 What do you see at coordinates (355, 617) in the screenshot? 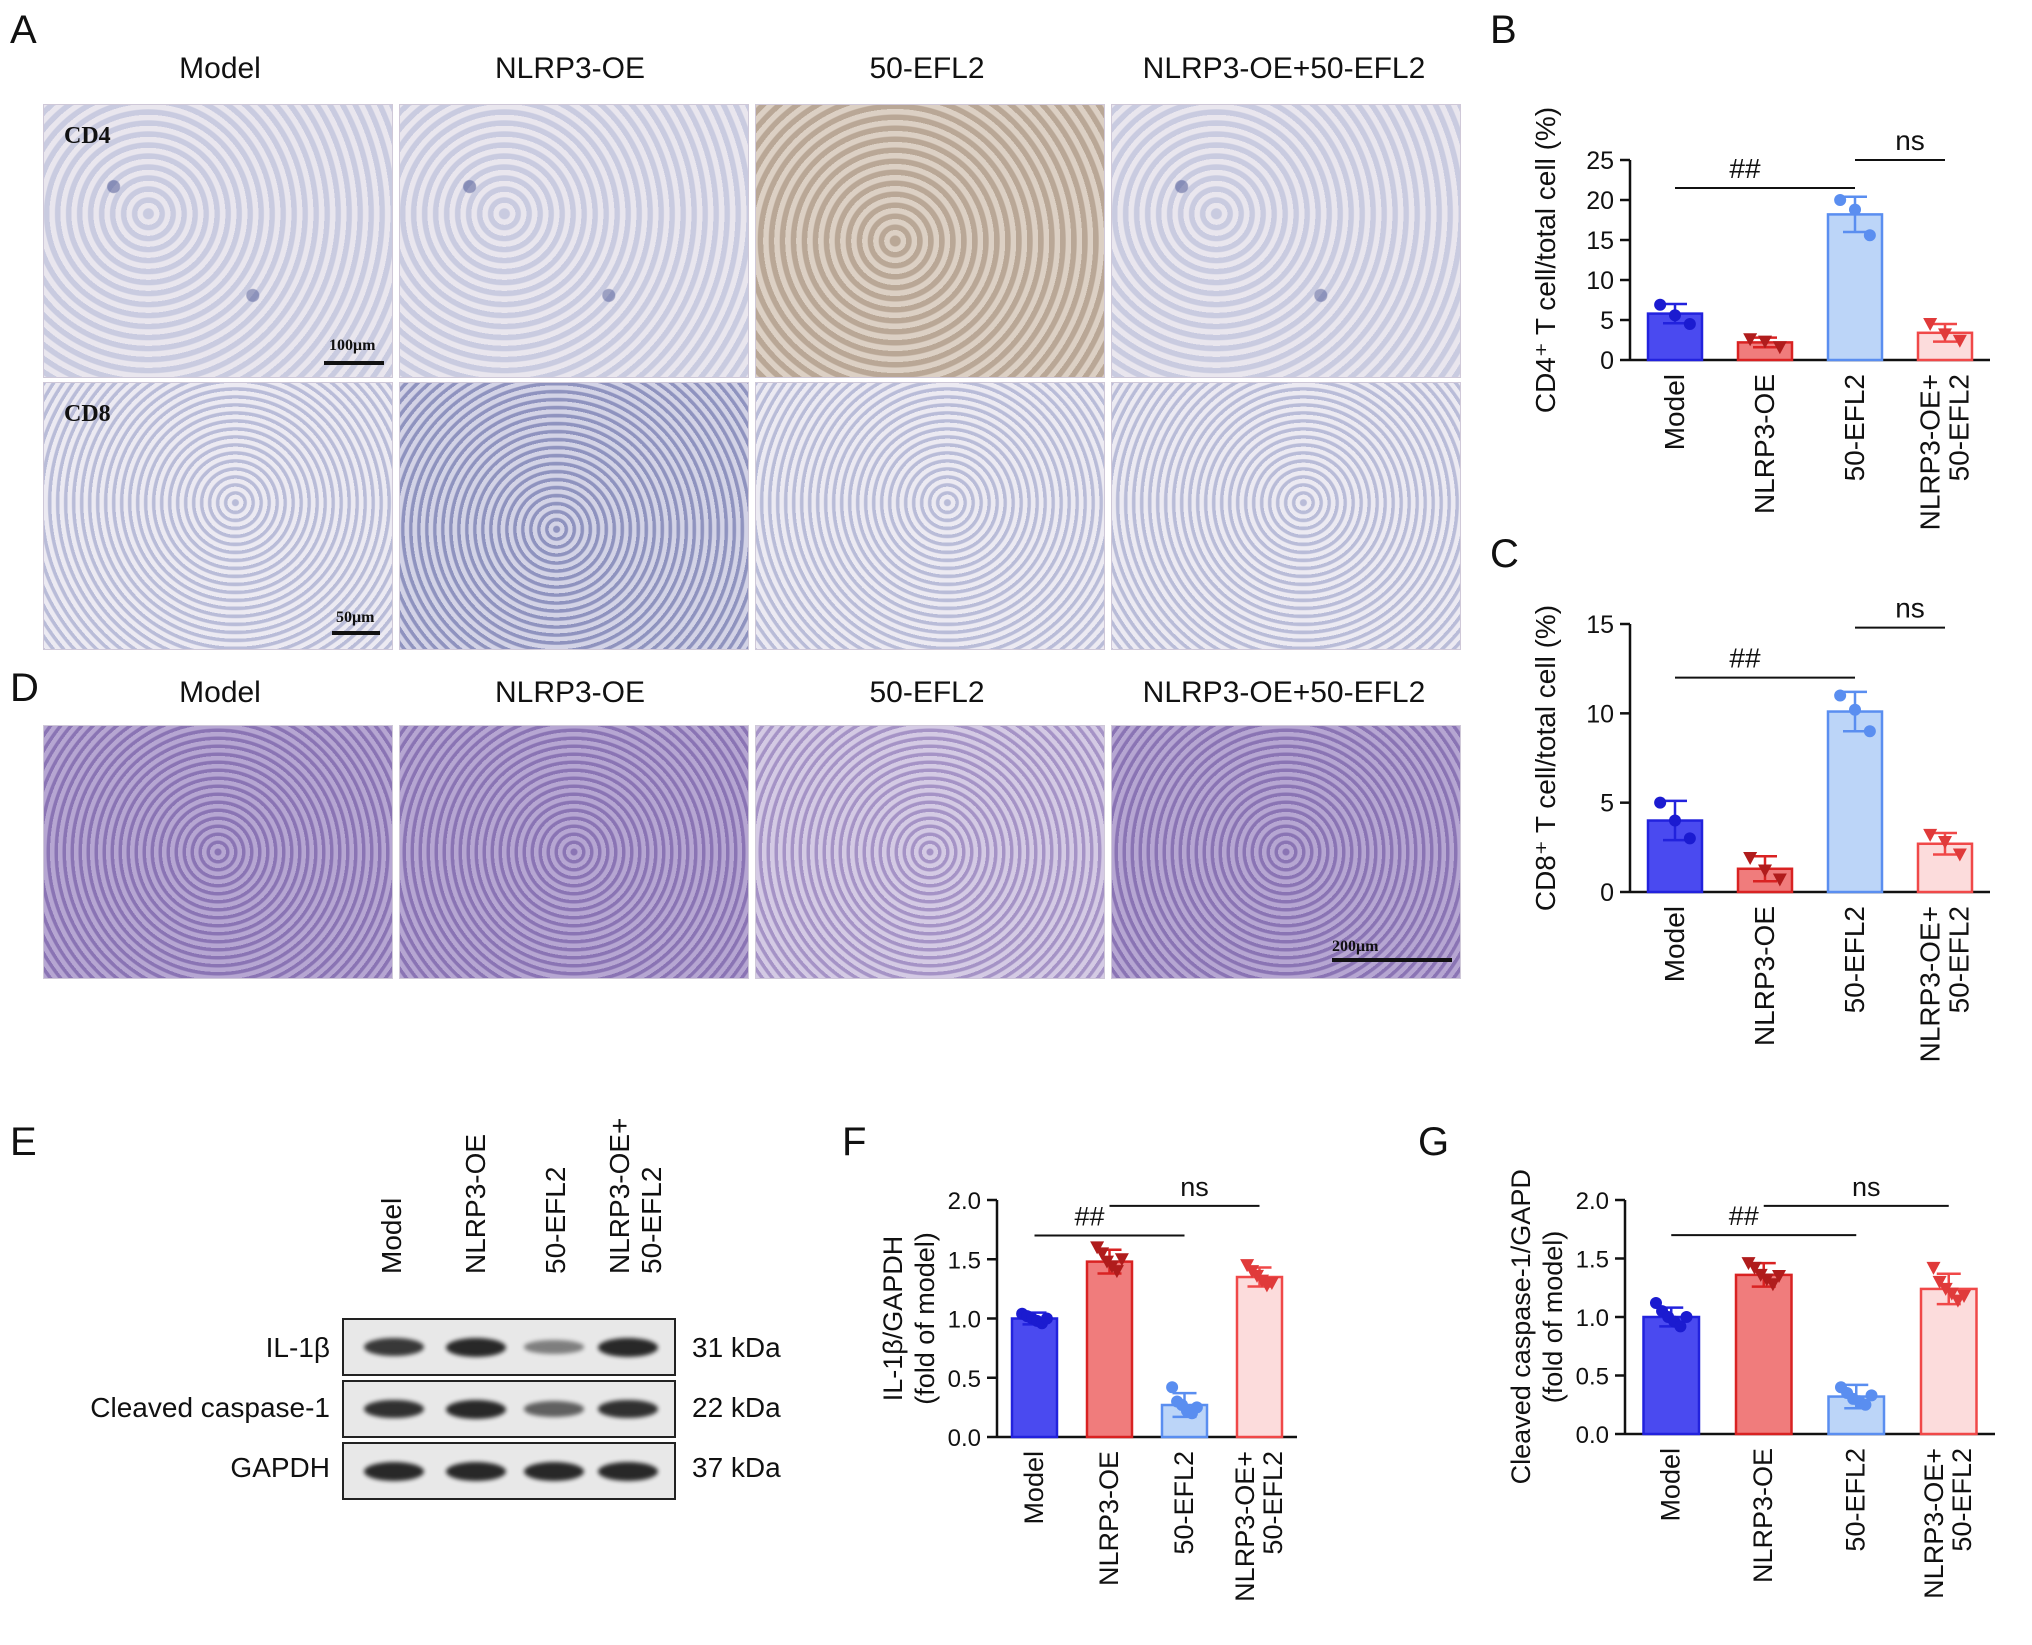
I see `scale-label-cd8: 50μm` at bounding box center [355, 617].